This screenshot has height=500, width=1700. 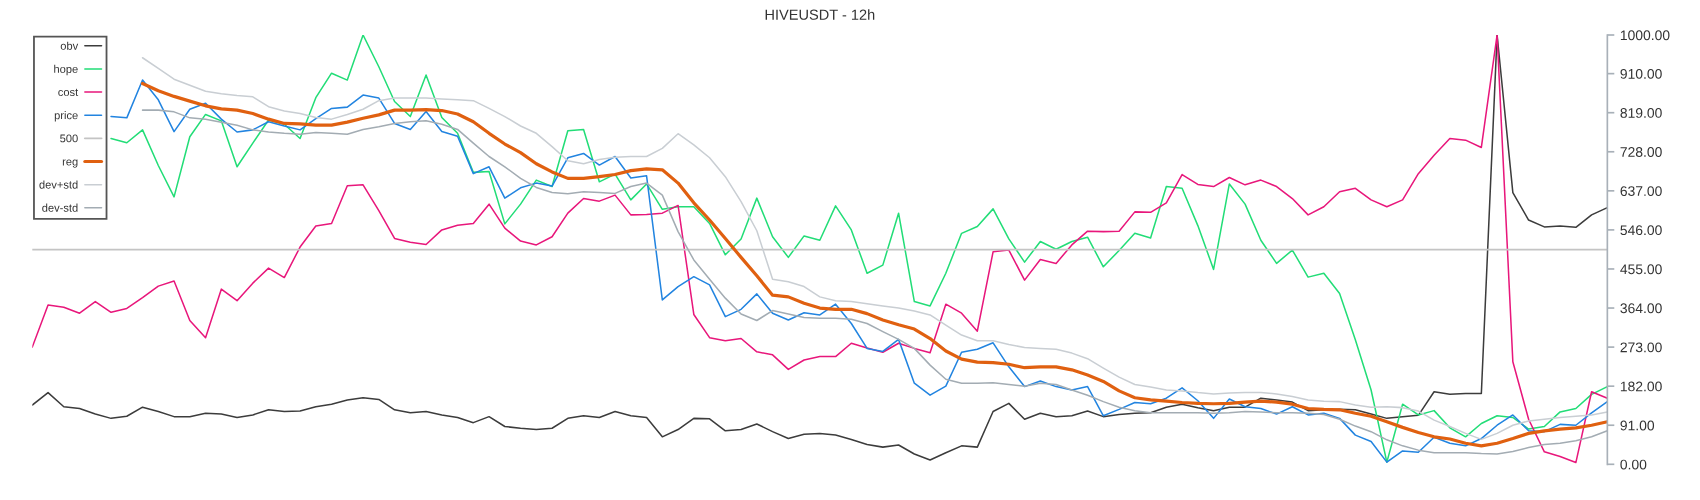 I want to click on y-tick-label: 546.00, so click(x=1641, y=230).